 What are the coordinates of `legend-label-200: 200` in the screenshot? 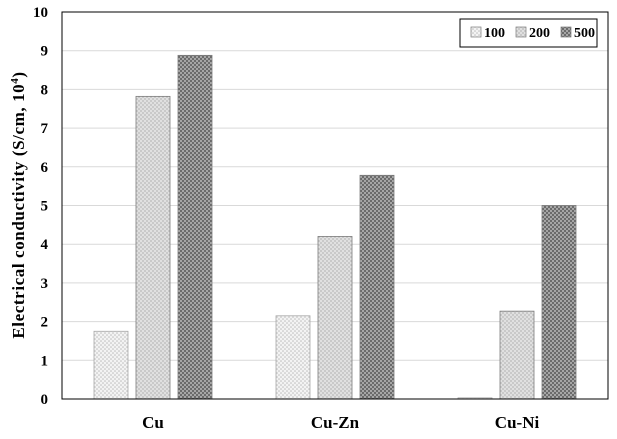 It's located at (539, 33).